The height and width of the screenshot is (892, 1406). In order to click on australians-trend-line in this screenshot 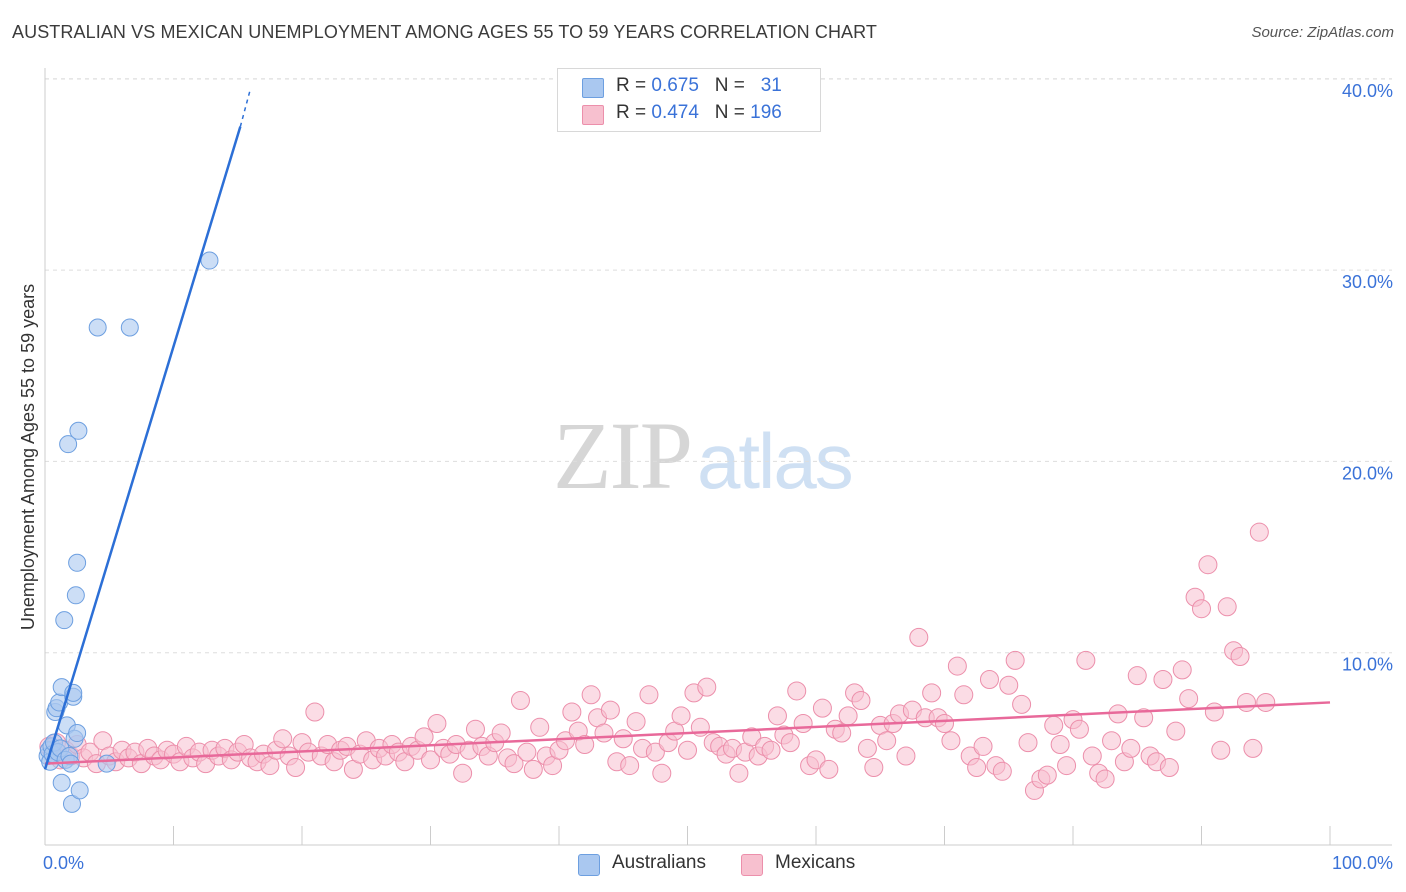, I will do `click(142, 448)`.